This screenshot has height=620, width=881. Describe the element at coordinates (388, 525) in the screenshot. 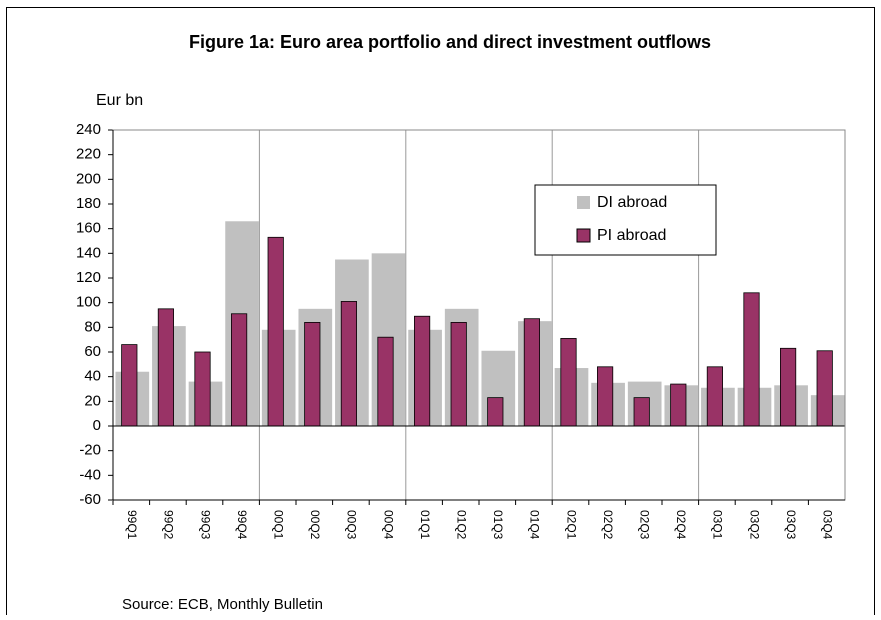

I see `x-tick-label: 00Q4` at that location.